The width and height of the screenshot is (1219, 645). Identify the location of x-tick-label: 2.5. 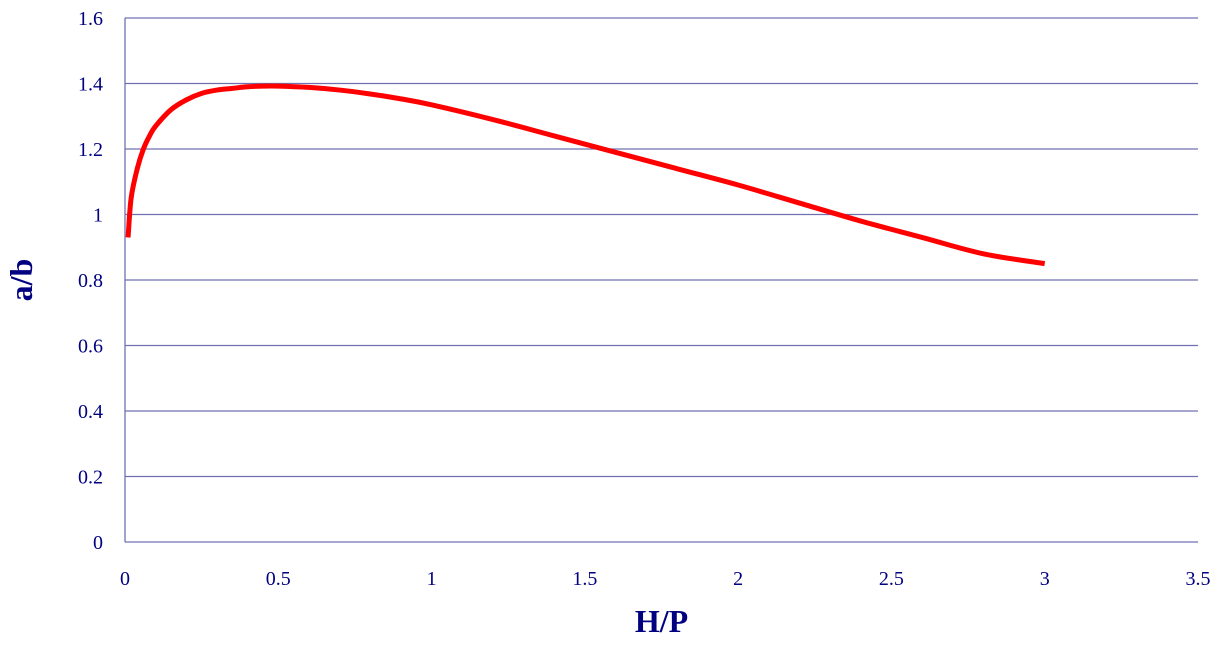
(891, 579).